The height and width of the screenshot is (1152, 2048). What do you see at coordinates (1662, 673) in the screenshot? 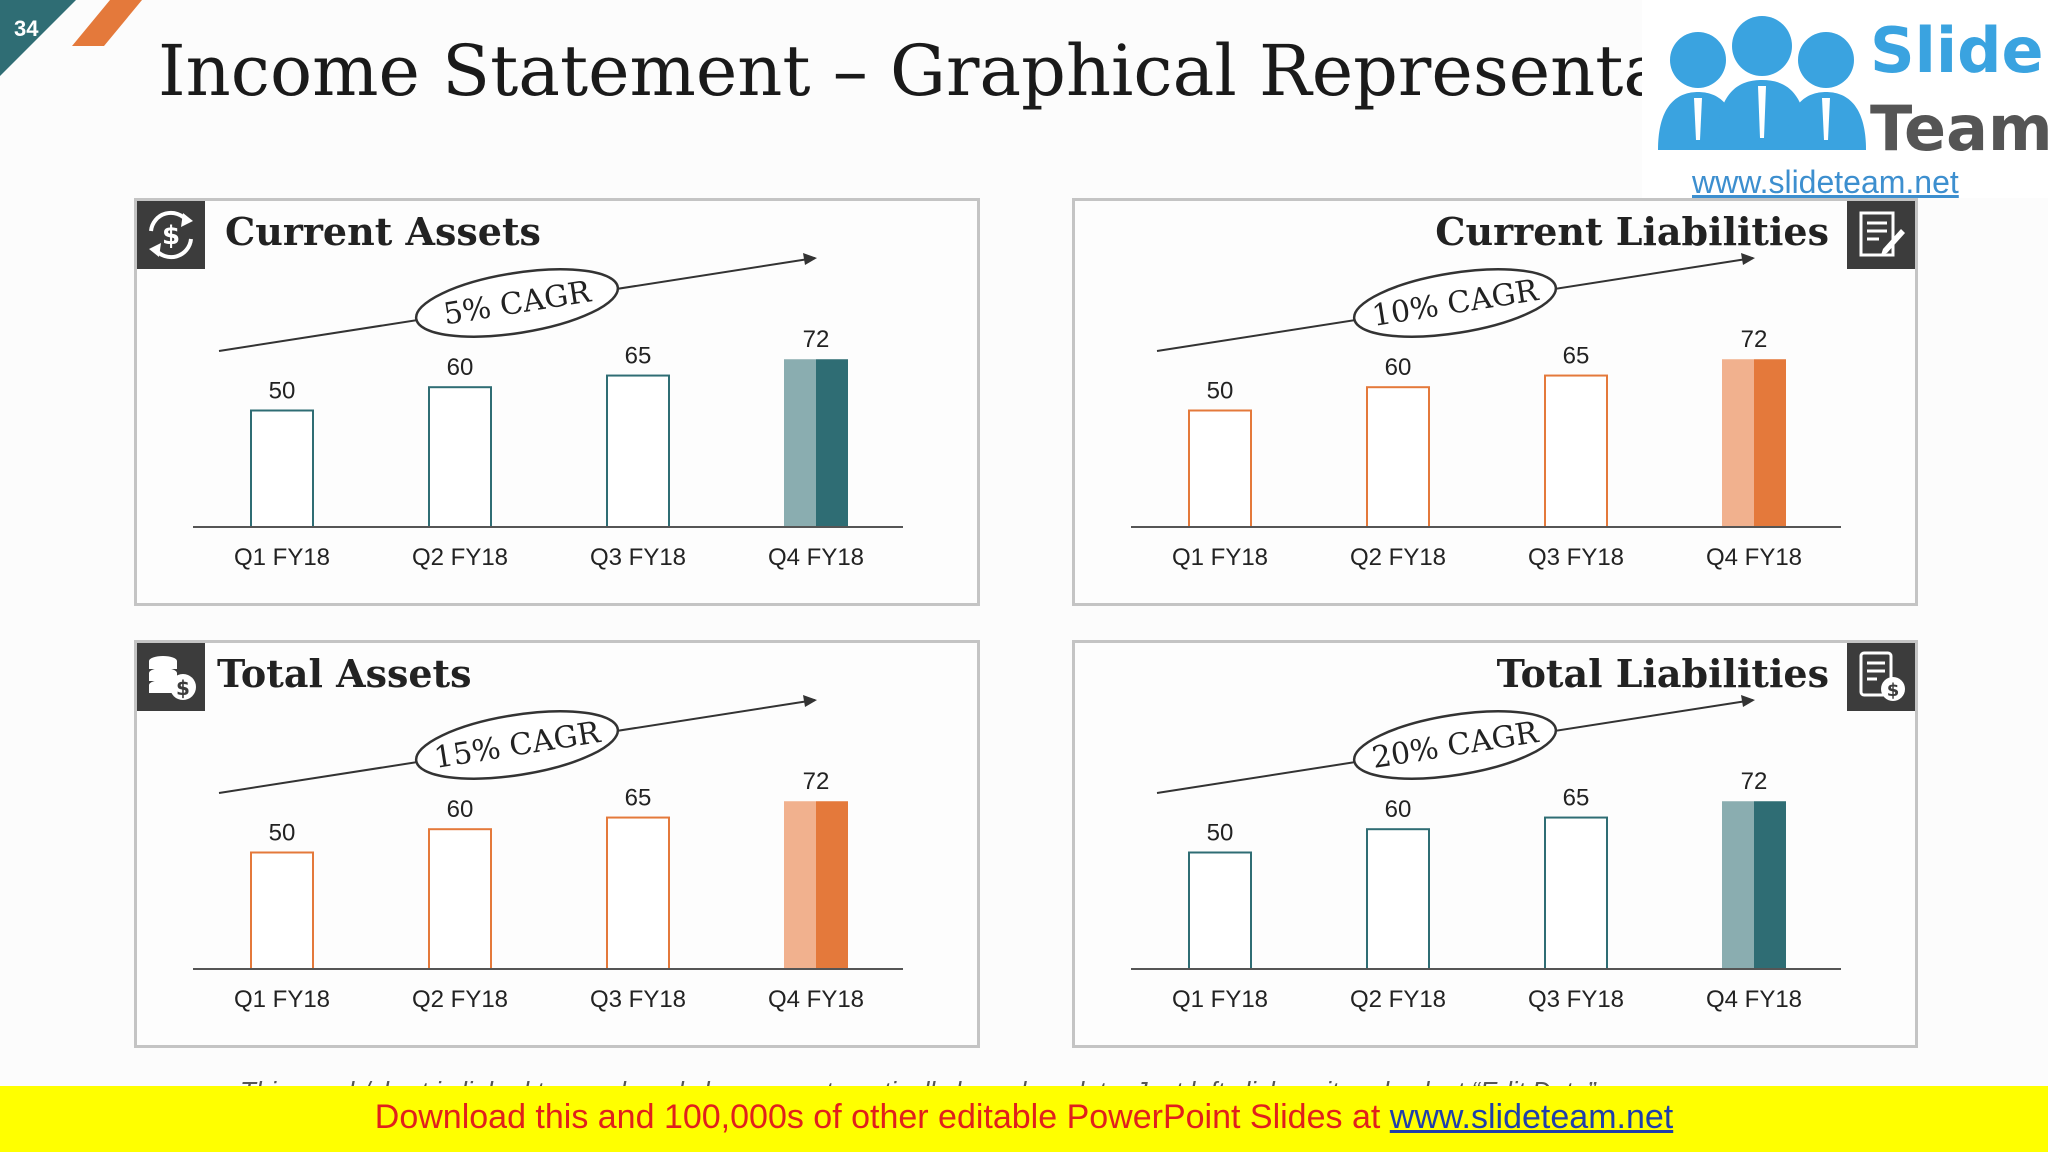
I see `panel-title: Total Liabilities` at bounding box center [1662, 673].